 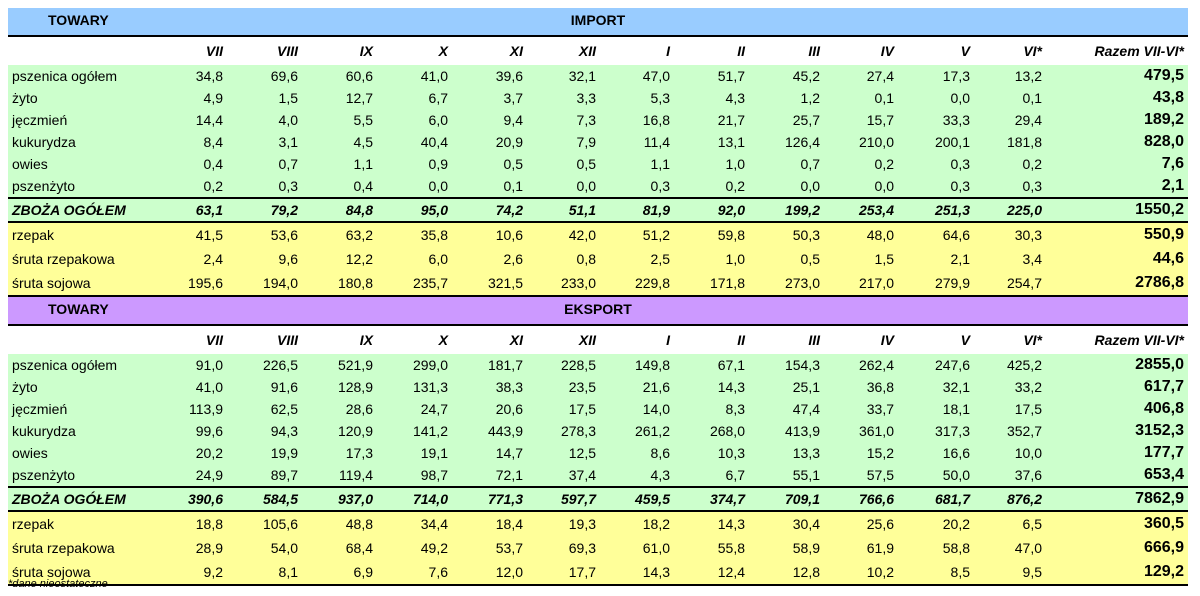 What do you see at coordinates (1163, 119) in the screenshot?
I see `row-total: 189,2` at bounding box center [1163, 119].